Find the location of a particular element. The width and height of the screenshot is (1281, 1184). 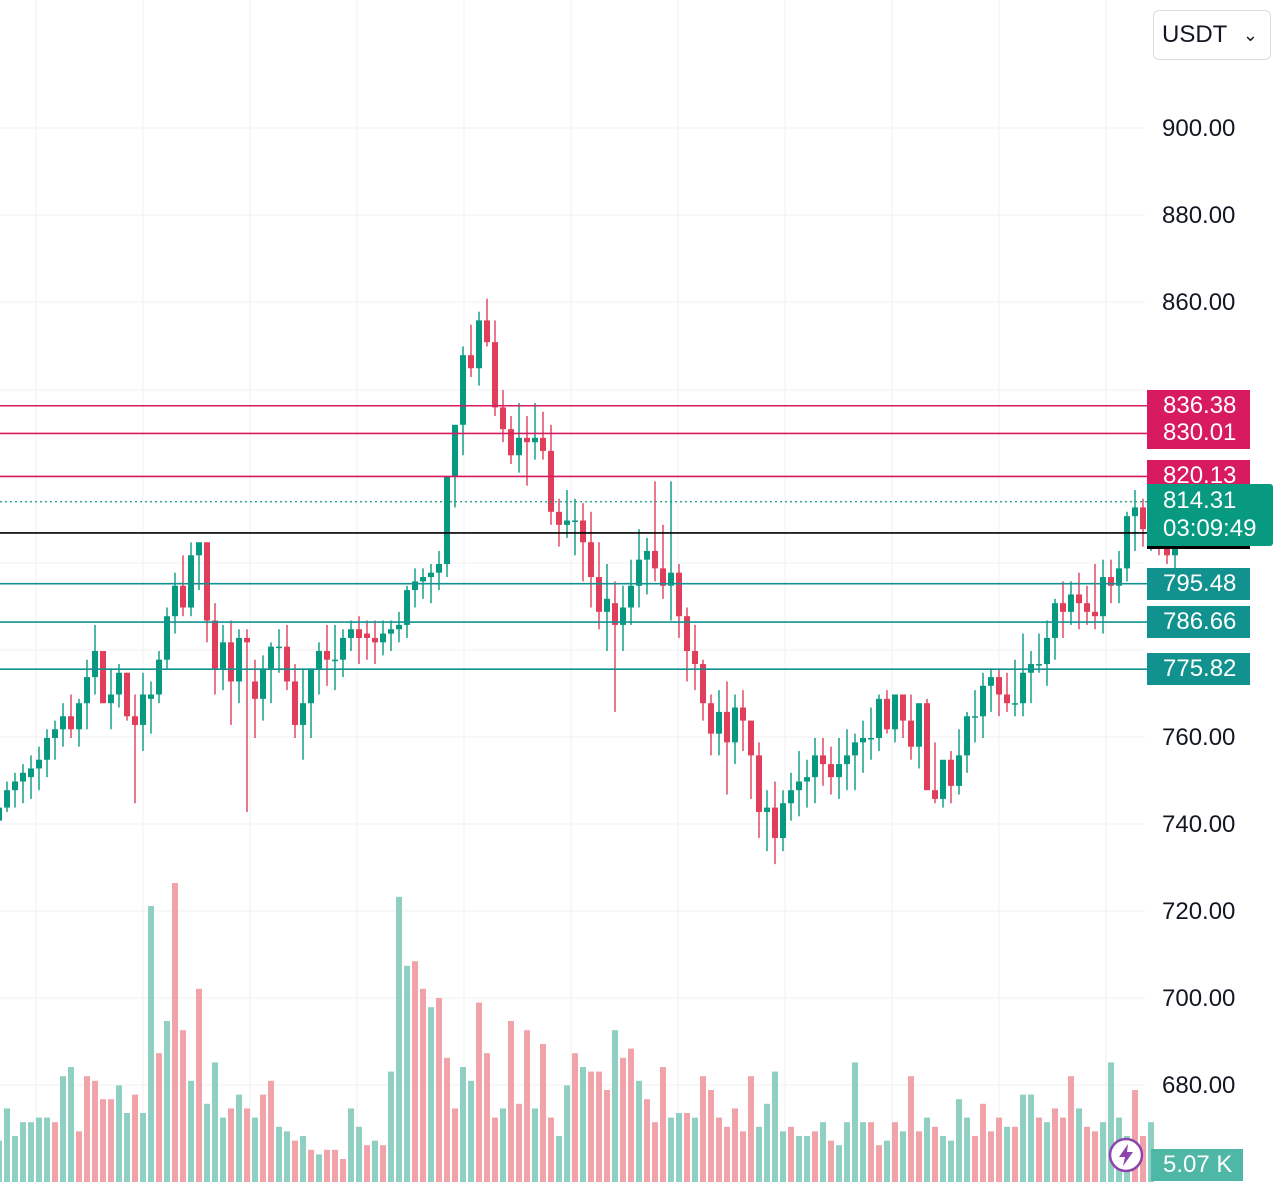

volume-value-tag: 5.07 K is located at coordinates (1197, 1165).